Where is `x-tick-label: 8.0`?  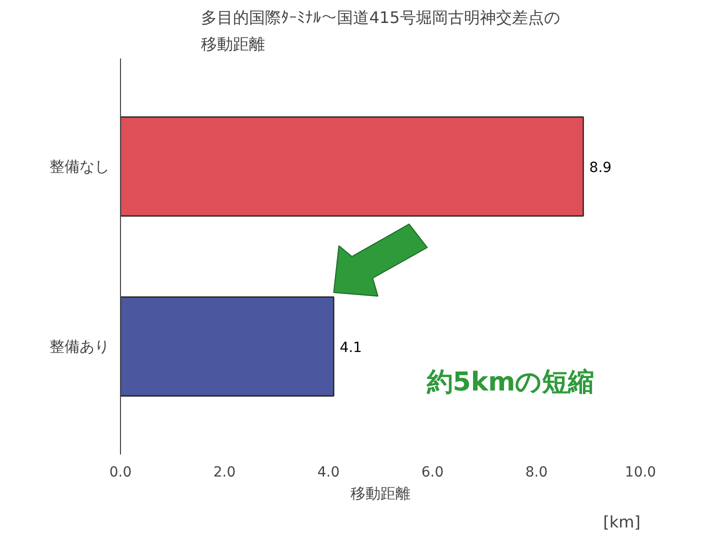 x-tick-label: 8.0 is located at coordinates (536, 472).